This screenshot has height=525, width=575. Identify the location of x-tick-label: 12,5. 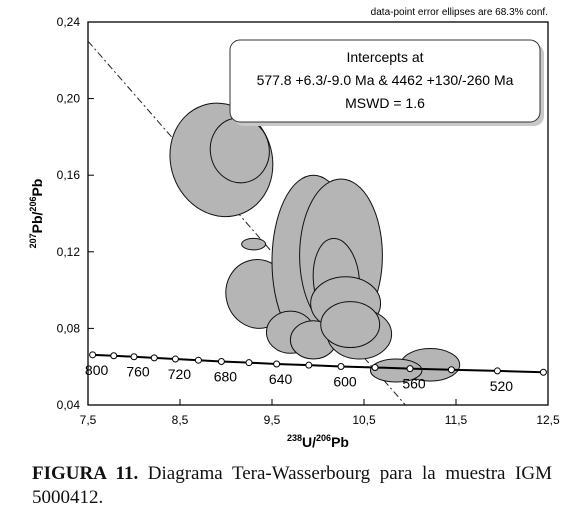
(548, 420).